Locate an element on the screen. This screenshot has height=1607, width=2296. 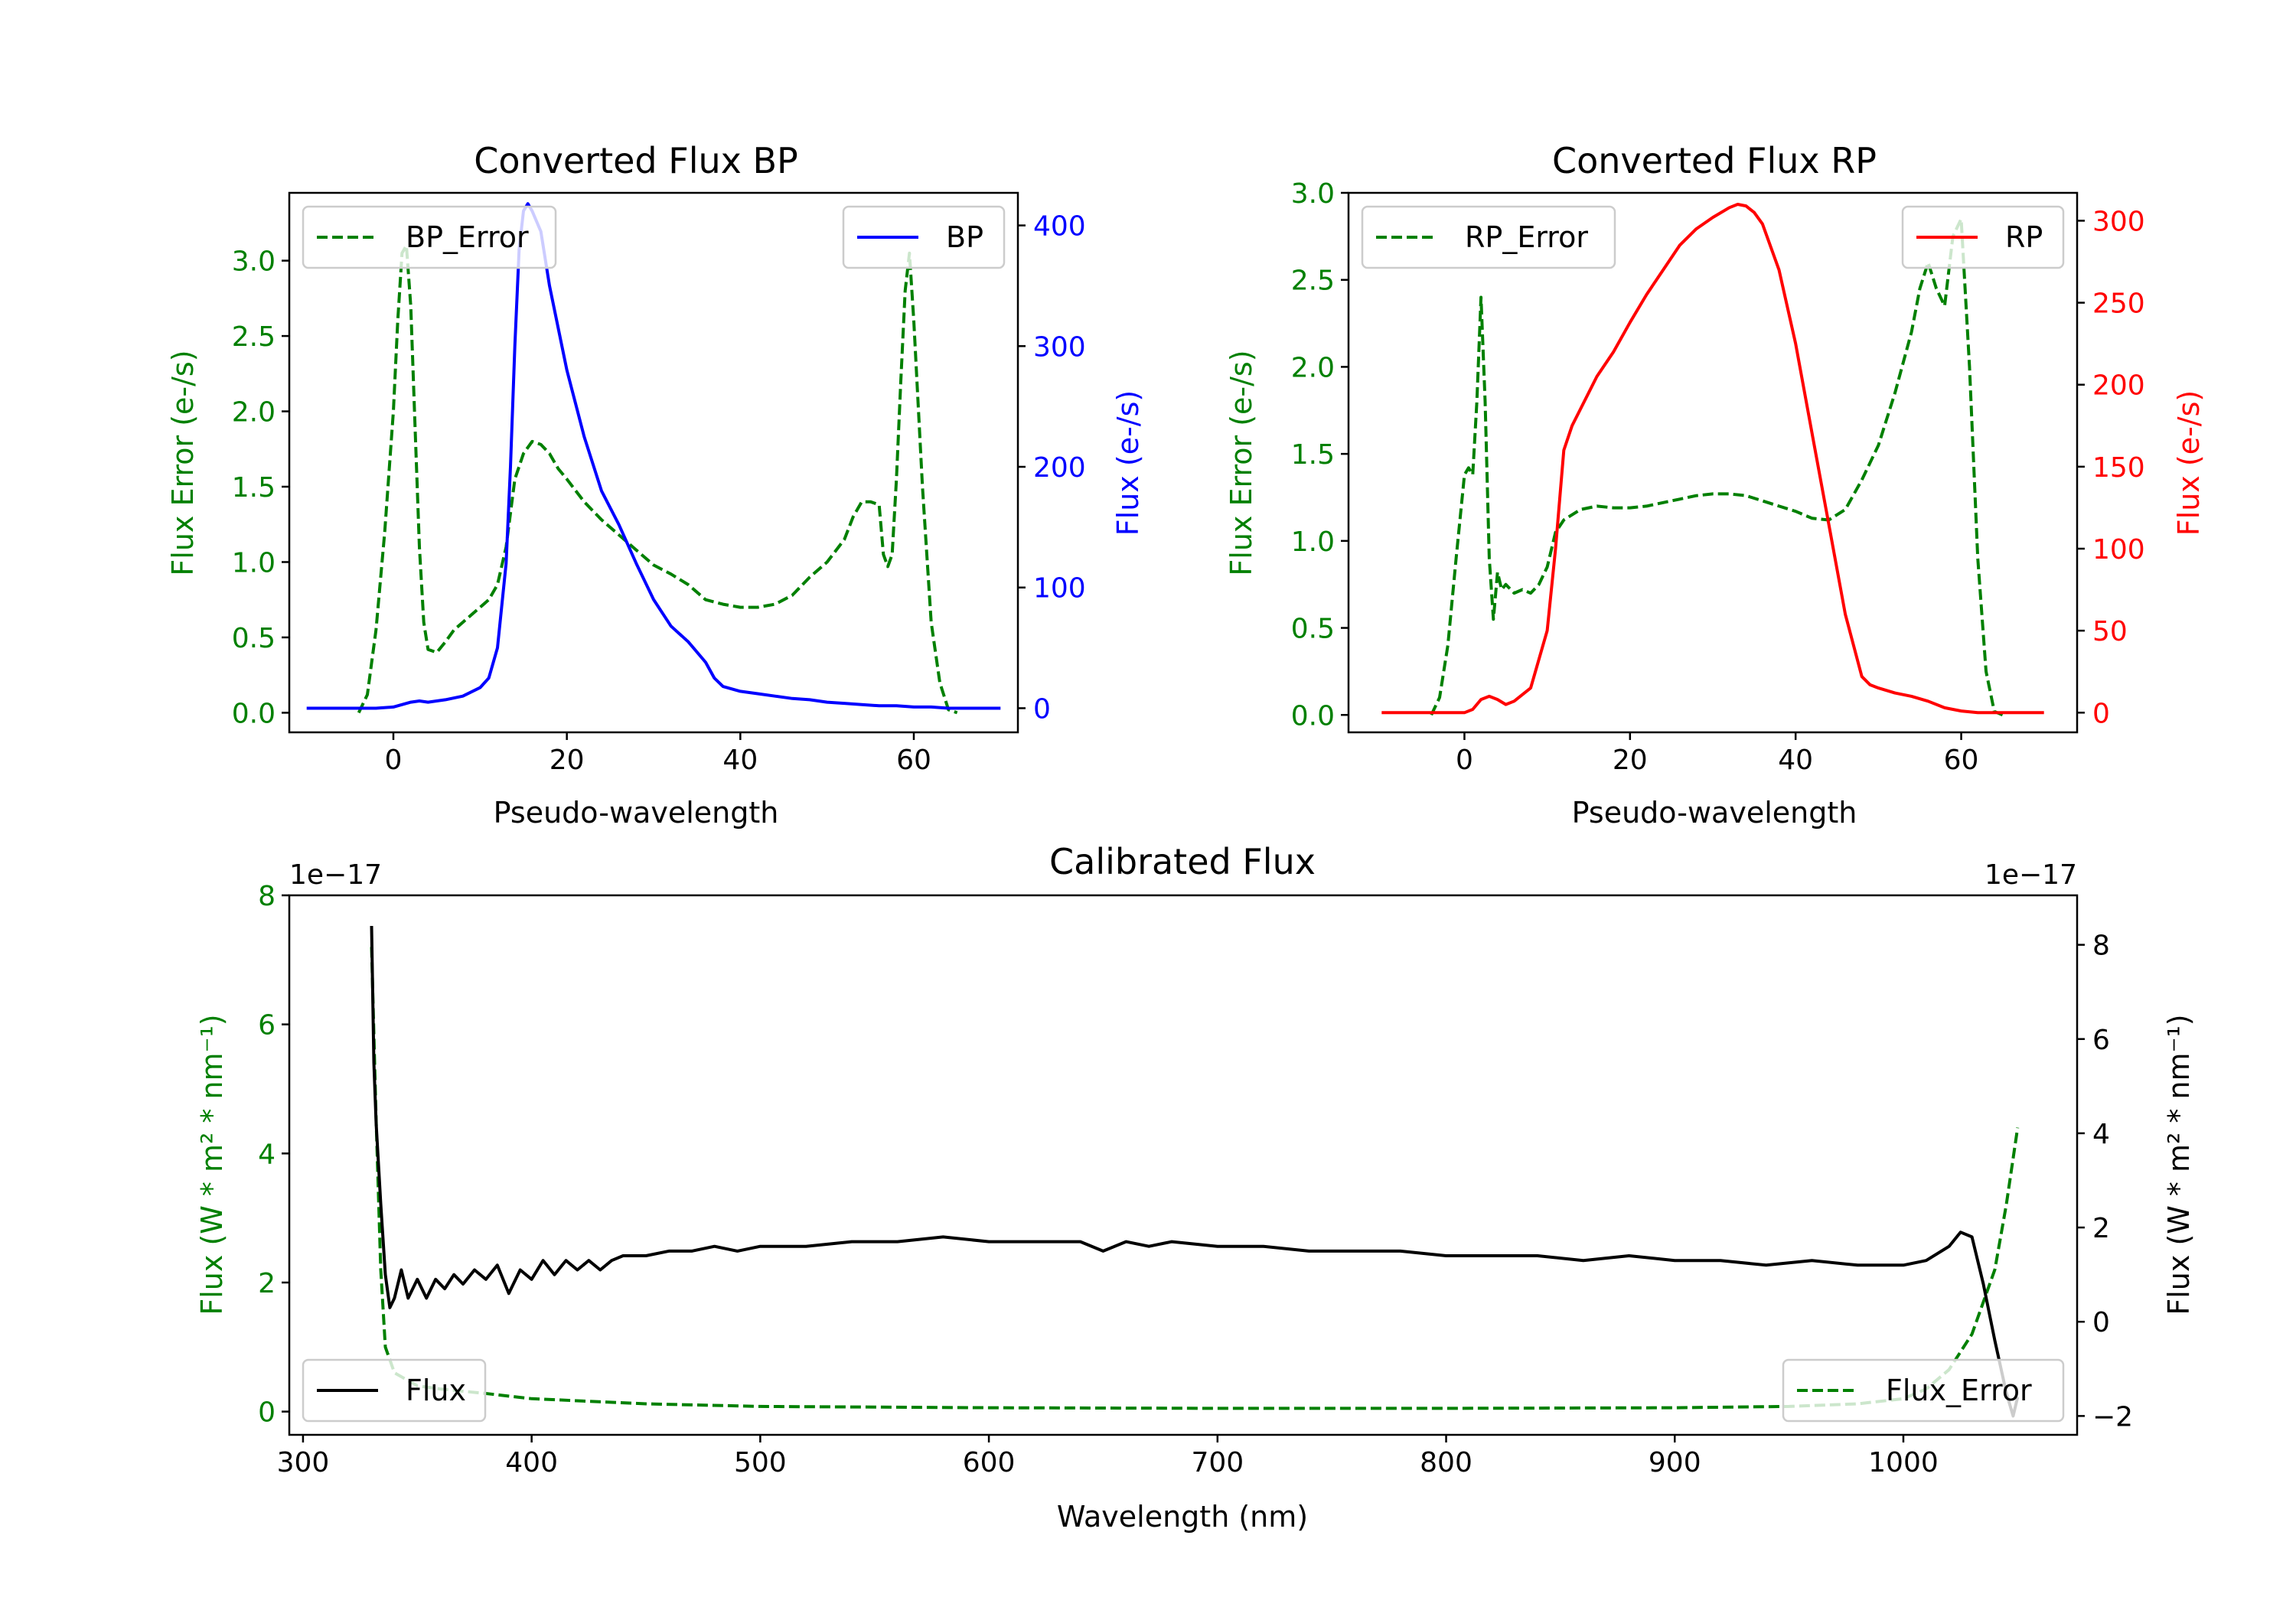
rp-plot-frame is located at coordinates (1713, 463).